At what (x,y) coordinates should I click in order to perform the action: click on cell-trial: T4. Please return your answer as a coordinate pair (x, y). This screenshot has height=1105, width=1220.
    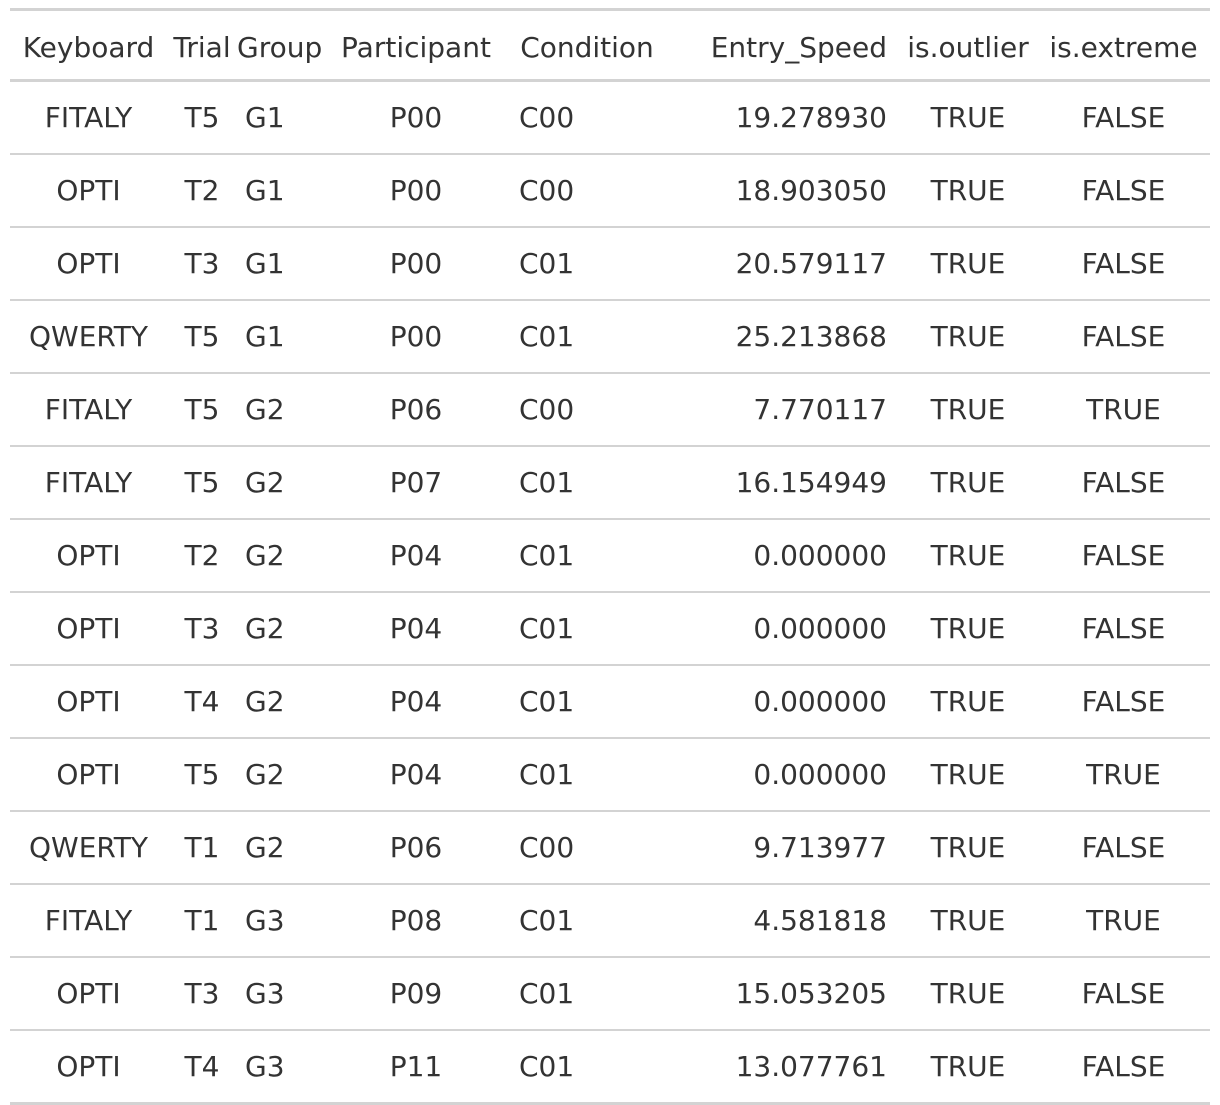
    Looking at the image, I should click on (202, 701).